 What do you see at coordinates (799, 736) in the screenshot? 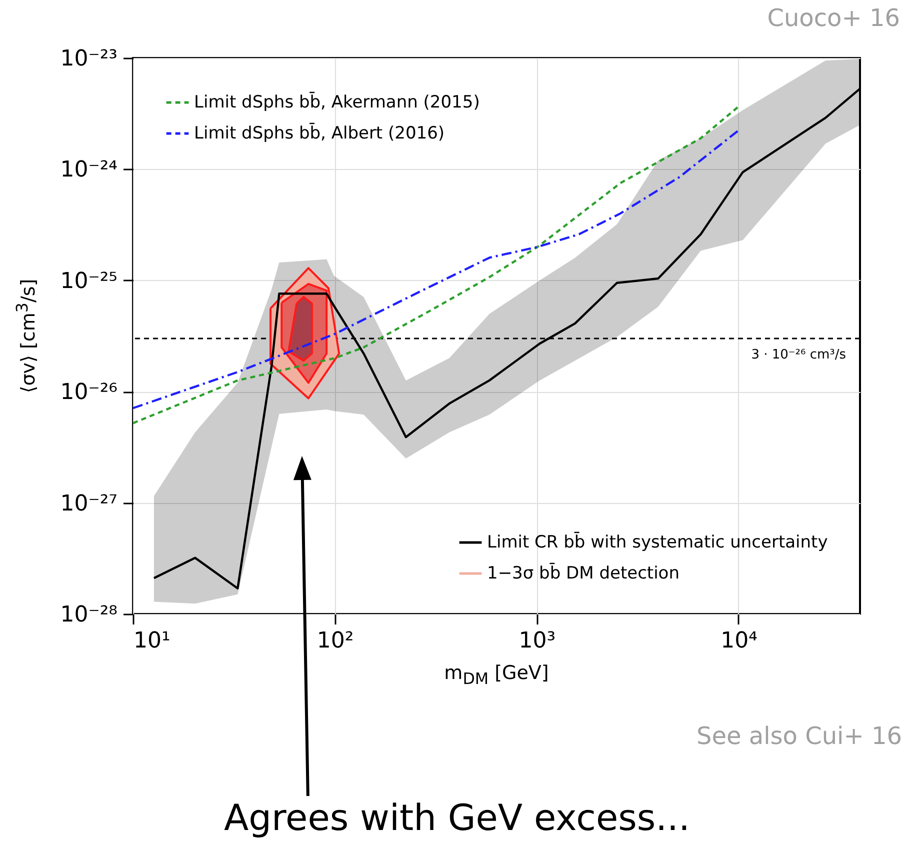
I see `text: See also Cui+ 16` at bounding box center [799, 736].